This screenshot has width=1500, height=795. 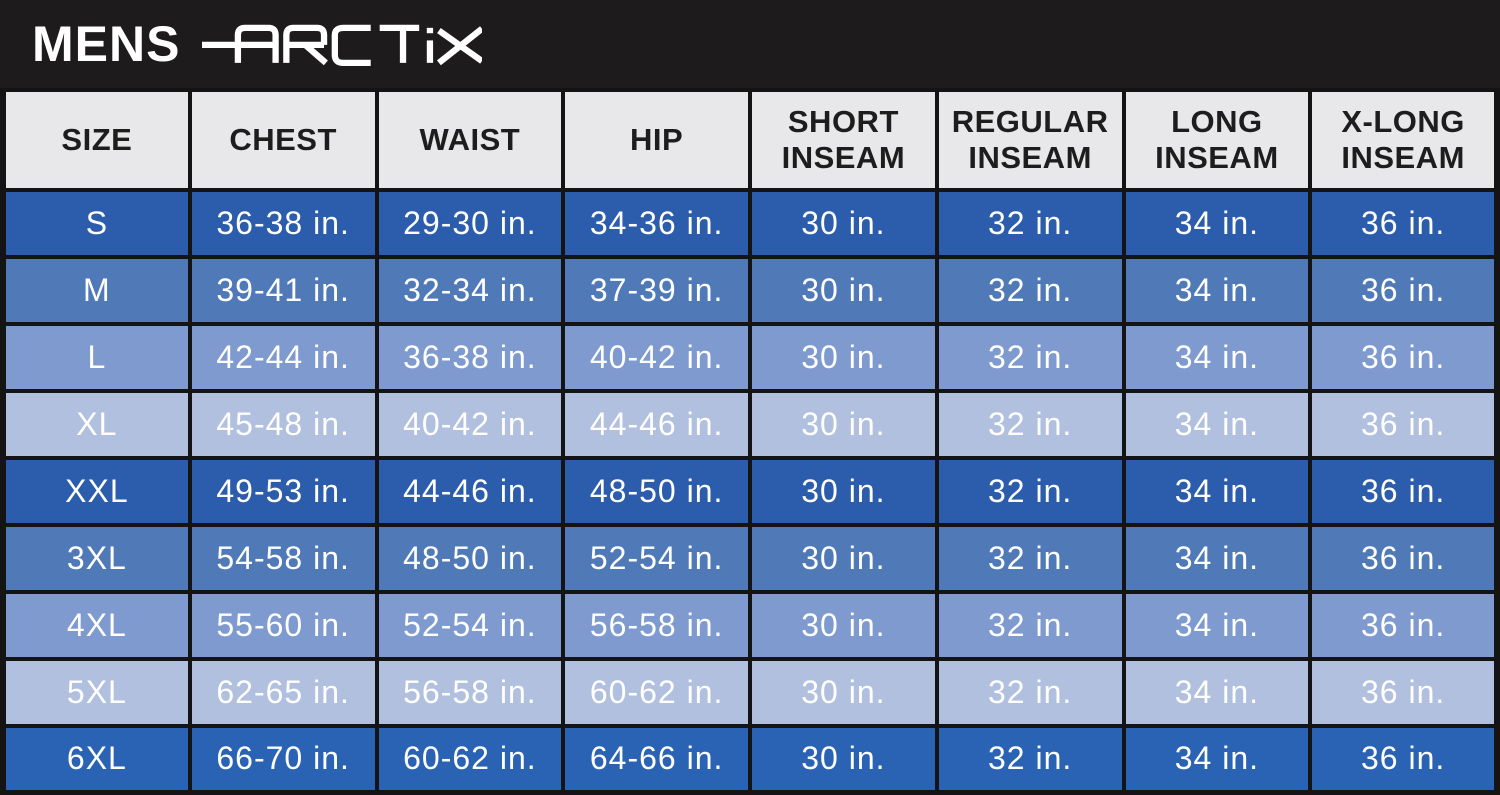 I want to click on brand-banner: MENS, so click(x=750, y=44).